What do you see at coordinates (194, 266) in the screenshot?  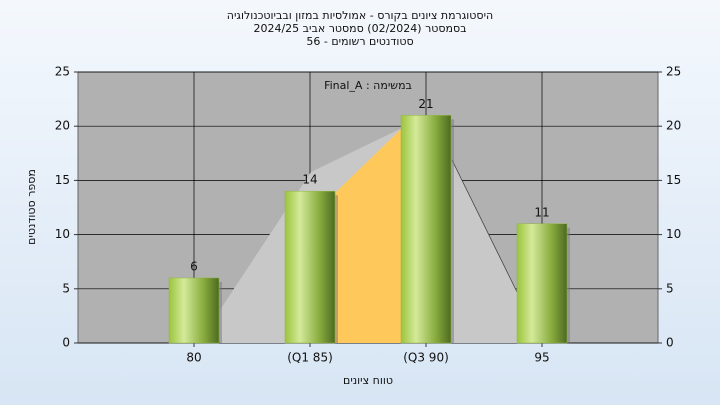 I see `value-label: 6` at bounding box center [194, 266].